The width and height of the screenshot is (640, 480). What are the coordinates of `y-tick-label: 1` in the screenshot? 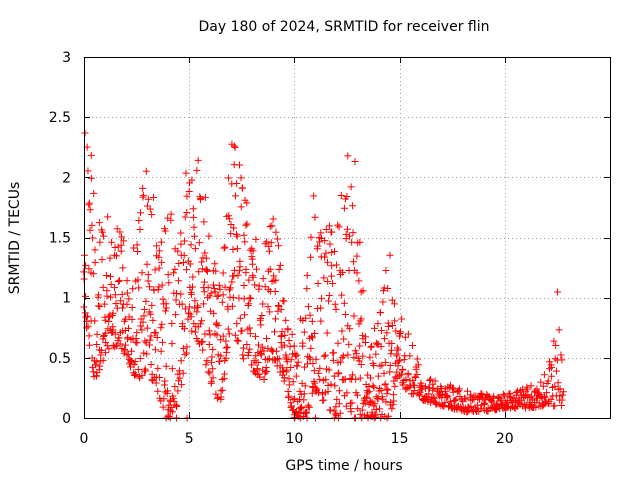 It's located at (66, 299).